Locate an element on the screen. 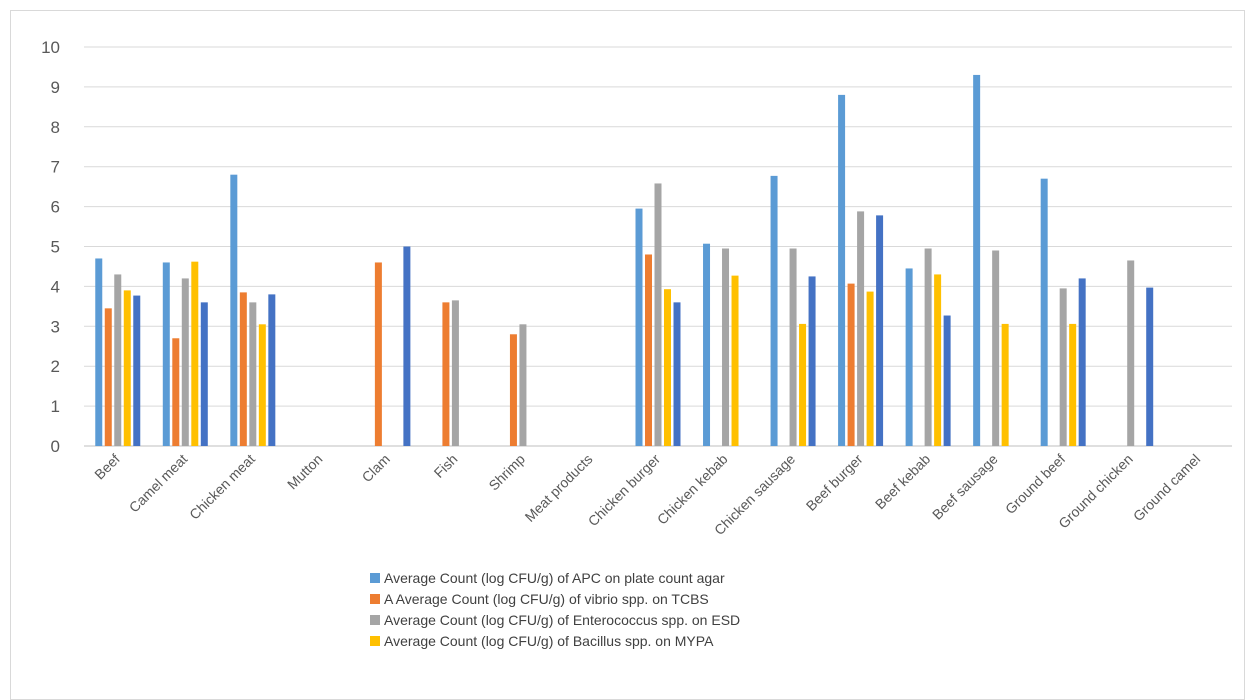  x-category-label: Chicken meat is located at coordinates (222, 487).